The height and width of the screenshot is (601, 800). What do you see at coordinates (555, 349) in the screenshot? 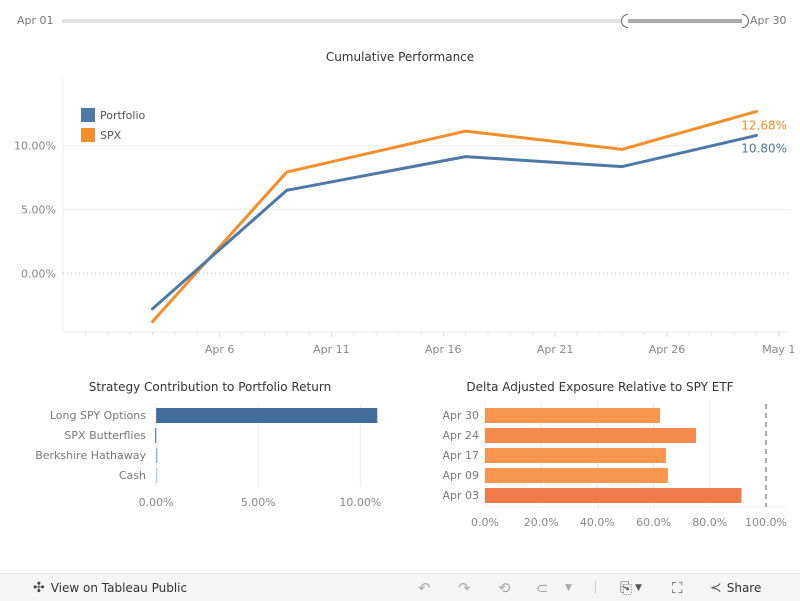
I see `x-tick-label: Apr 21` at bounding box center [555, 349].